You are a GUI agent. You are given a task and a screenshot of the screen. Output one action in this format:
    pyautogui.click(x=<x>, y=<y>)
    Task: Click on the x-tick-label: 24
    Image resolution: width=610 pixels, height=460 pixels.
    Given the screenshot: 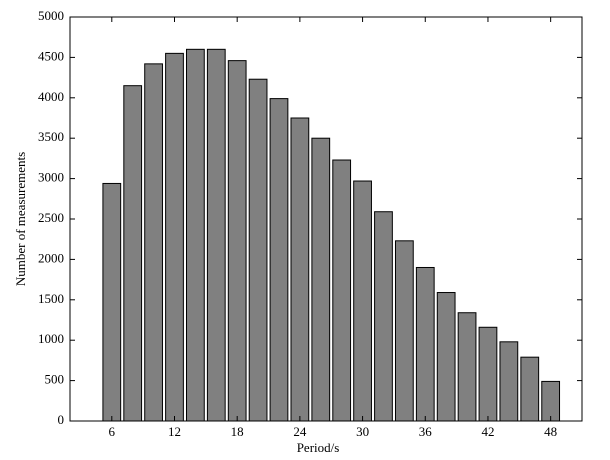 What is the action you would take?
    pyautogui.click(x=300, y=431)
    